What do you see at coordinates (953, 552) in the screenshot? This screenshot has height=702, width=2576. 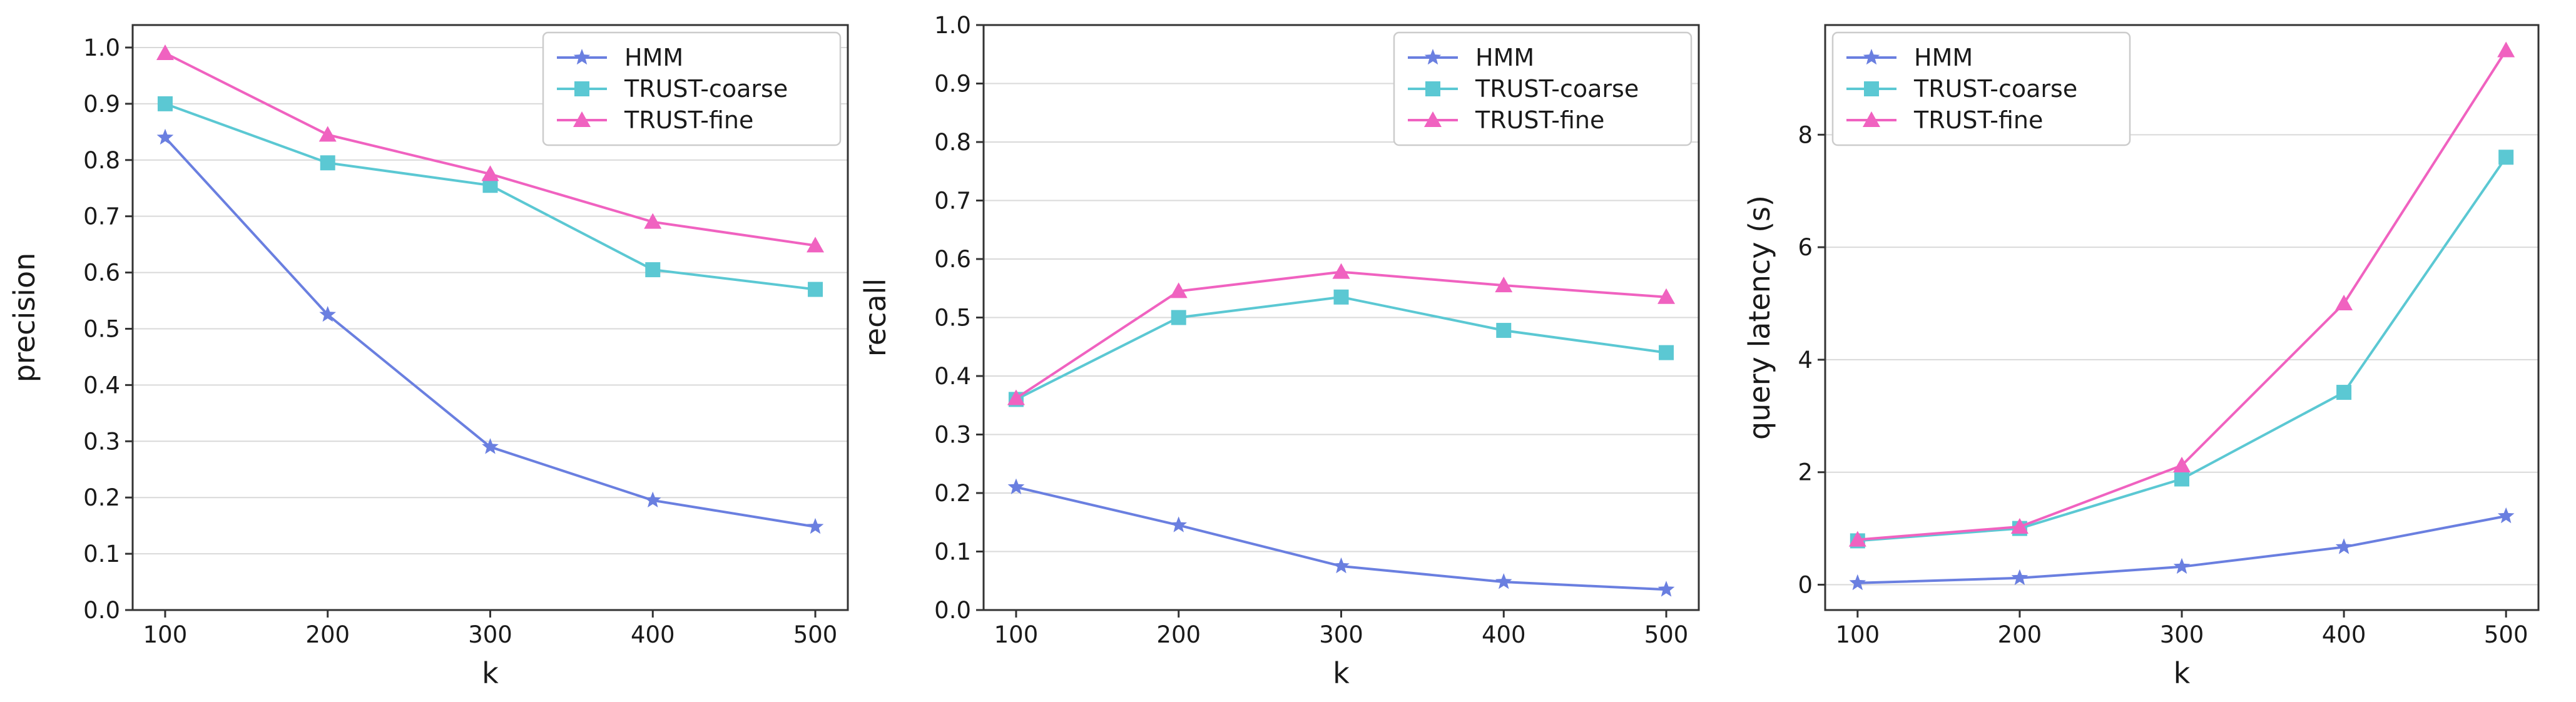 I see `y-tick-label: 0.1` at bounding box center [953, 552].